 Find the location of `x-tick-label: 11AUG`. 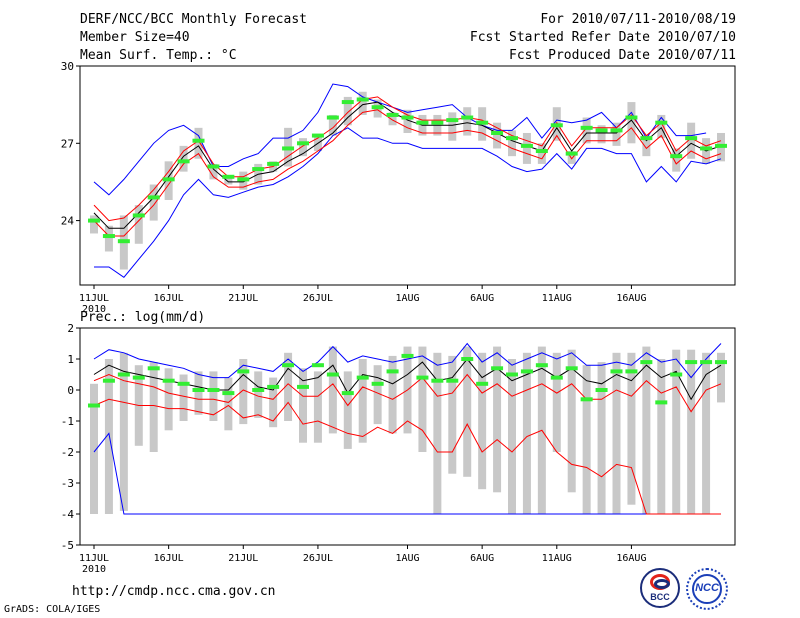

x-tick-label: 11AUG is located at coordinates (557, 298).